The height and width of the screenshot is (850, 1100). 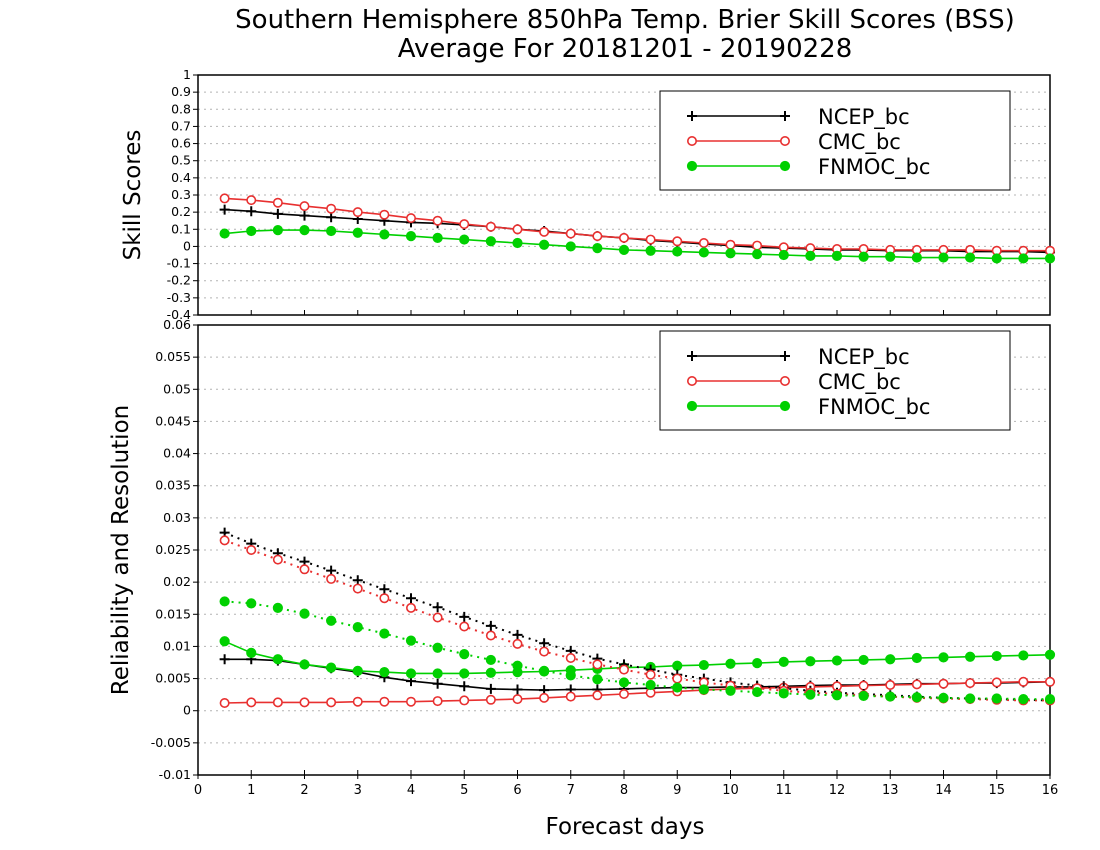 What do you see at coordinates (171, 742) in the screenshot?
I see `y-tick-label: -0.005` at bounding box center [171, 742].